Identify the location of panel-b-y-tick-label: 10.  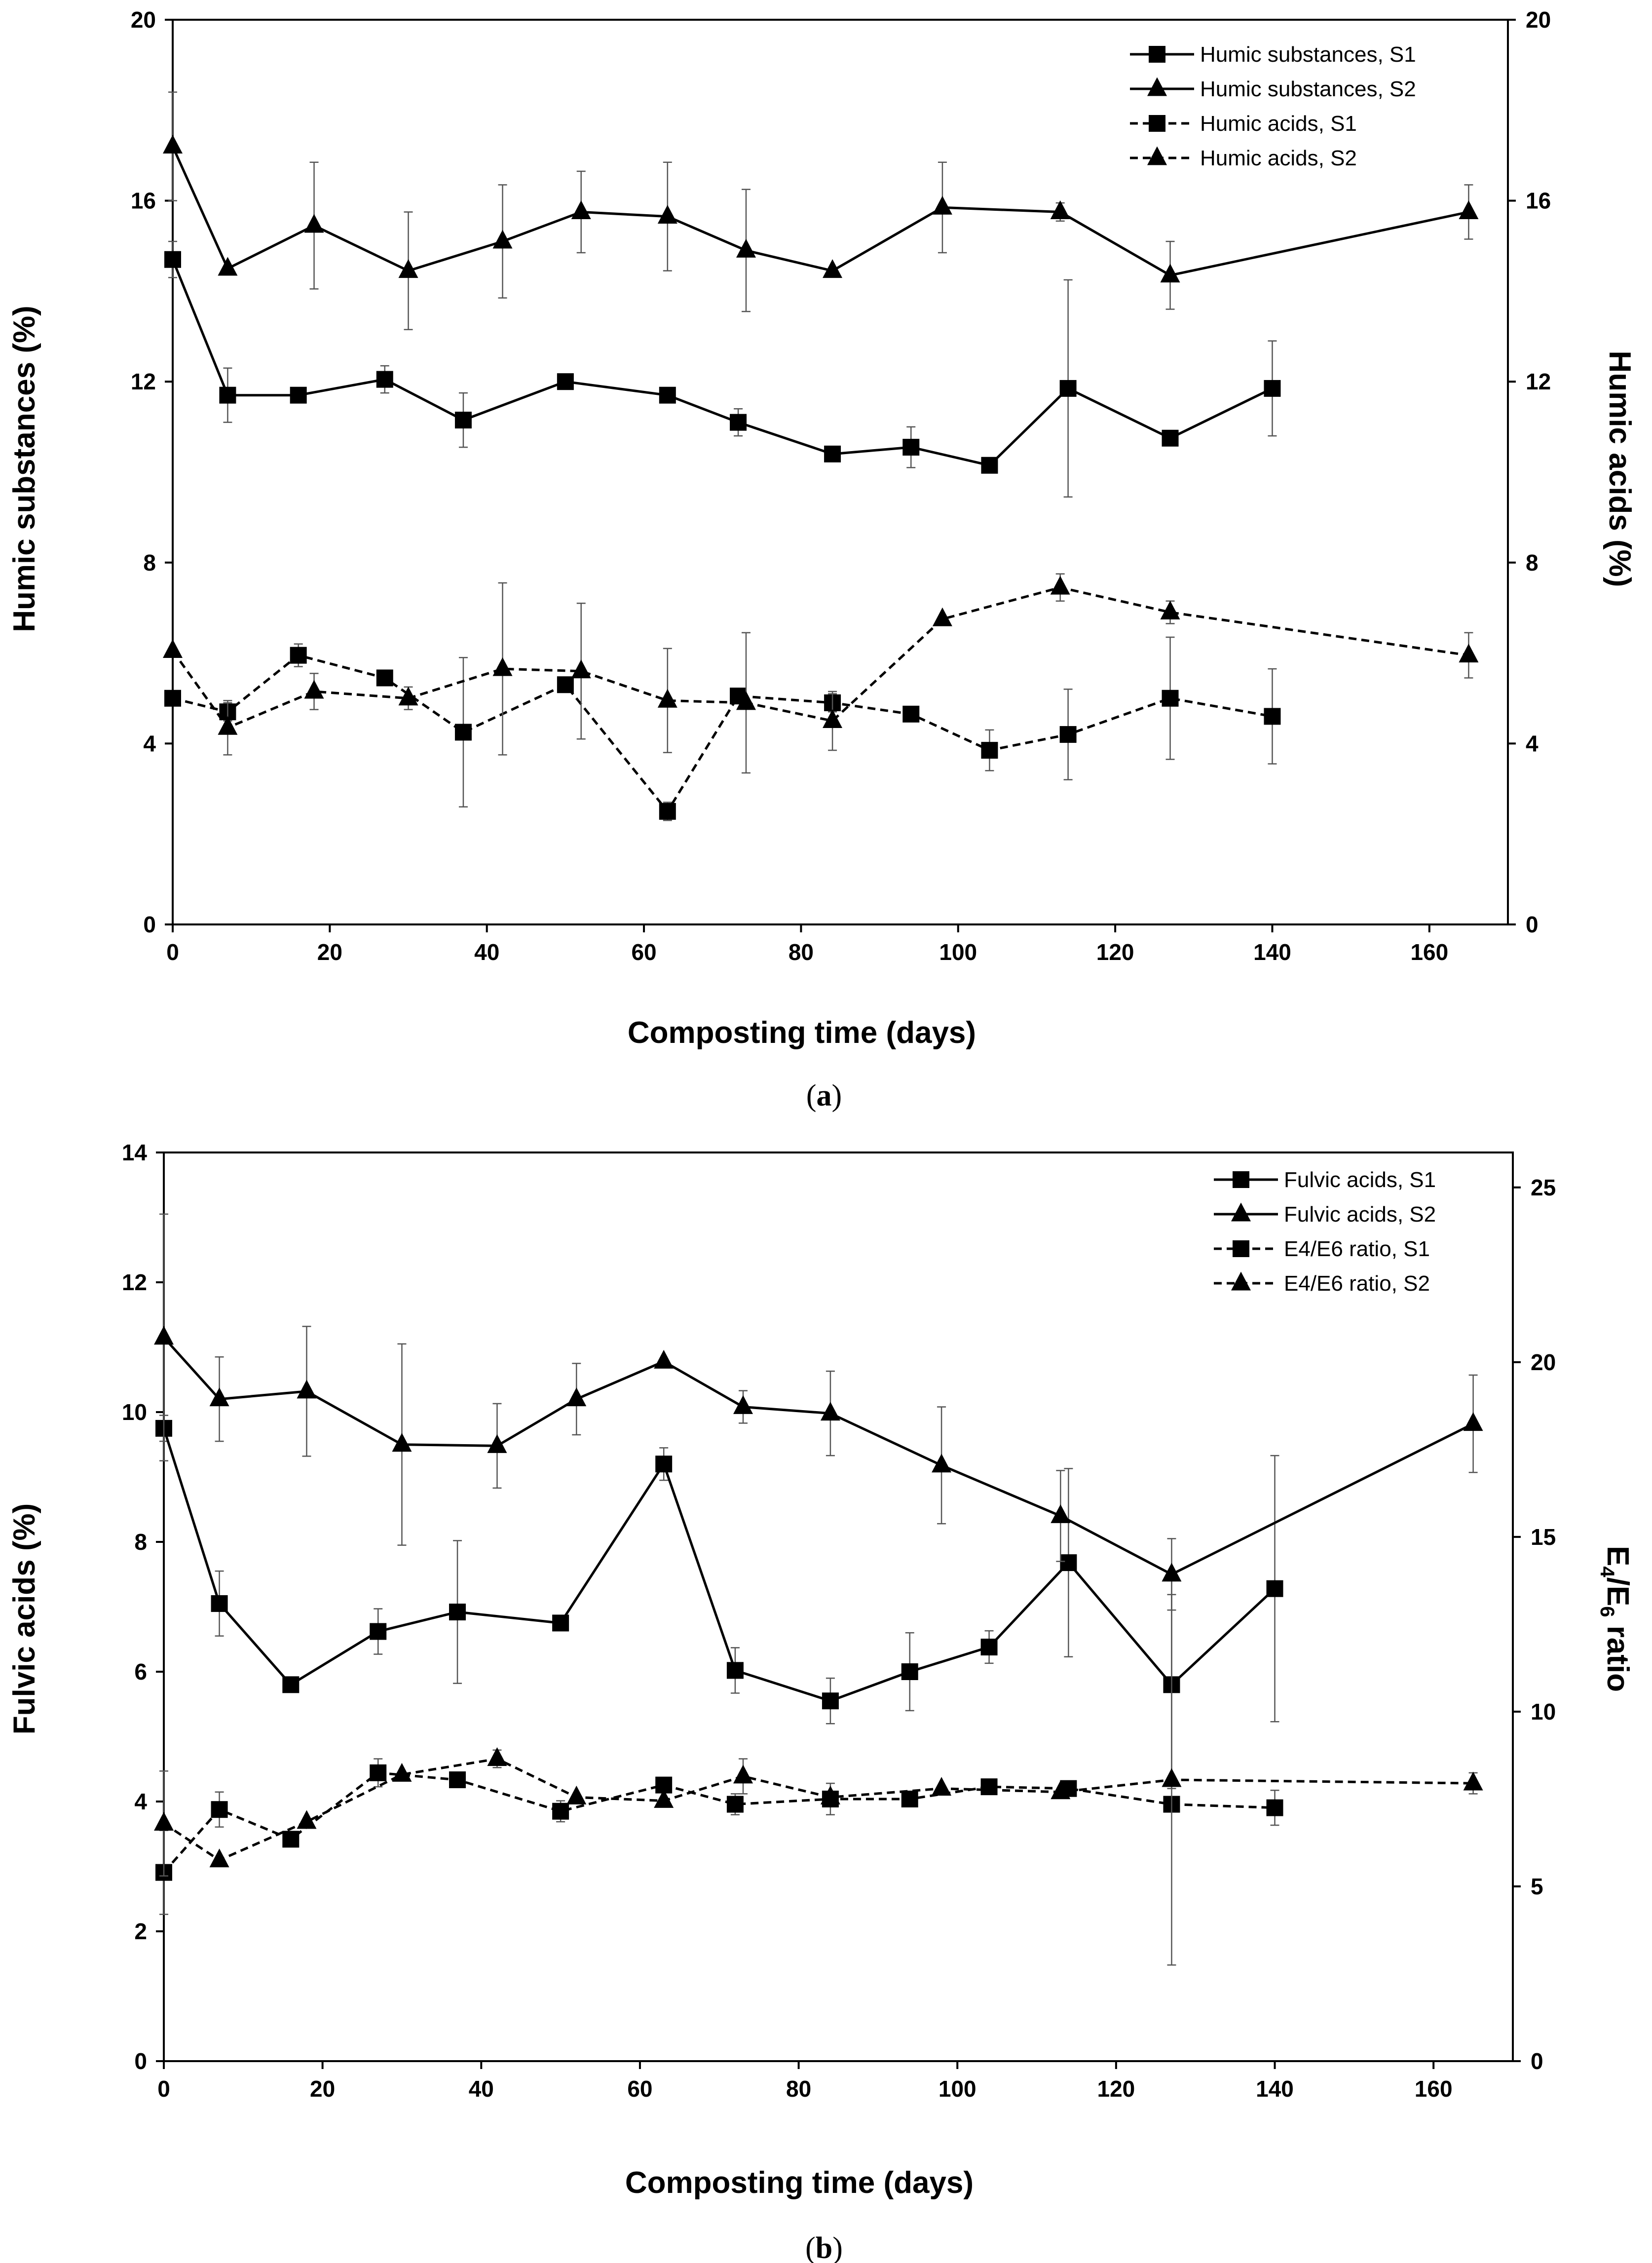
(134, 1412).